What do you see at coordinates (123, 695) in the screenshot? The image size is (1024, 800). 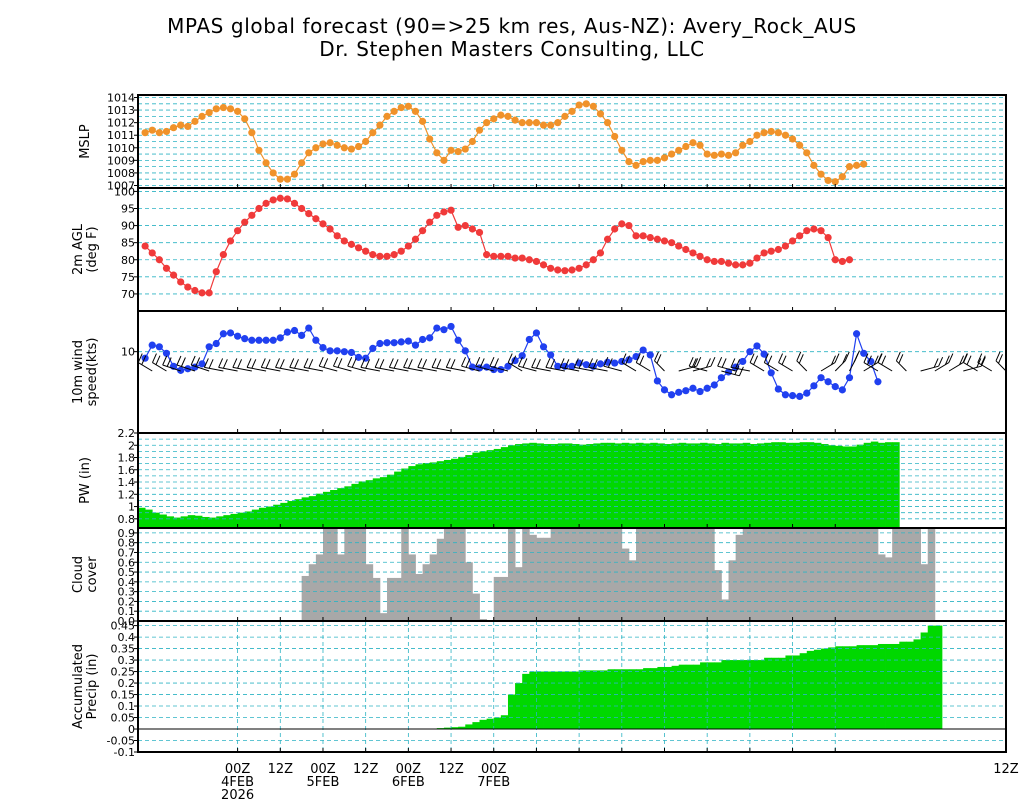 I see `precip-ytick-label: 0.15` at bounding box center [123, 695].